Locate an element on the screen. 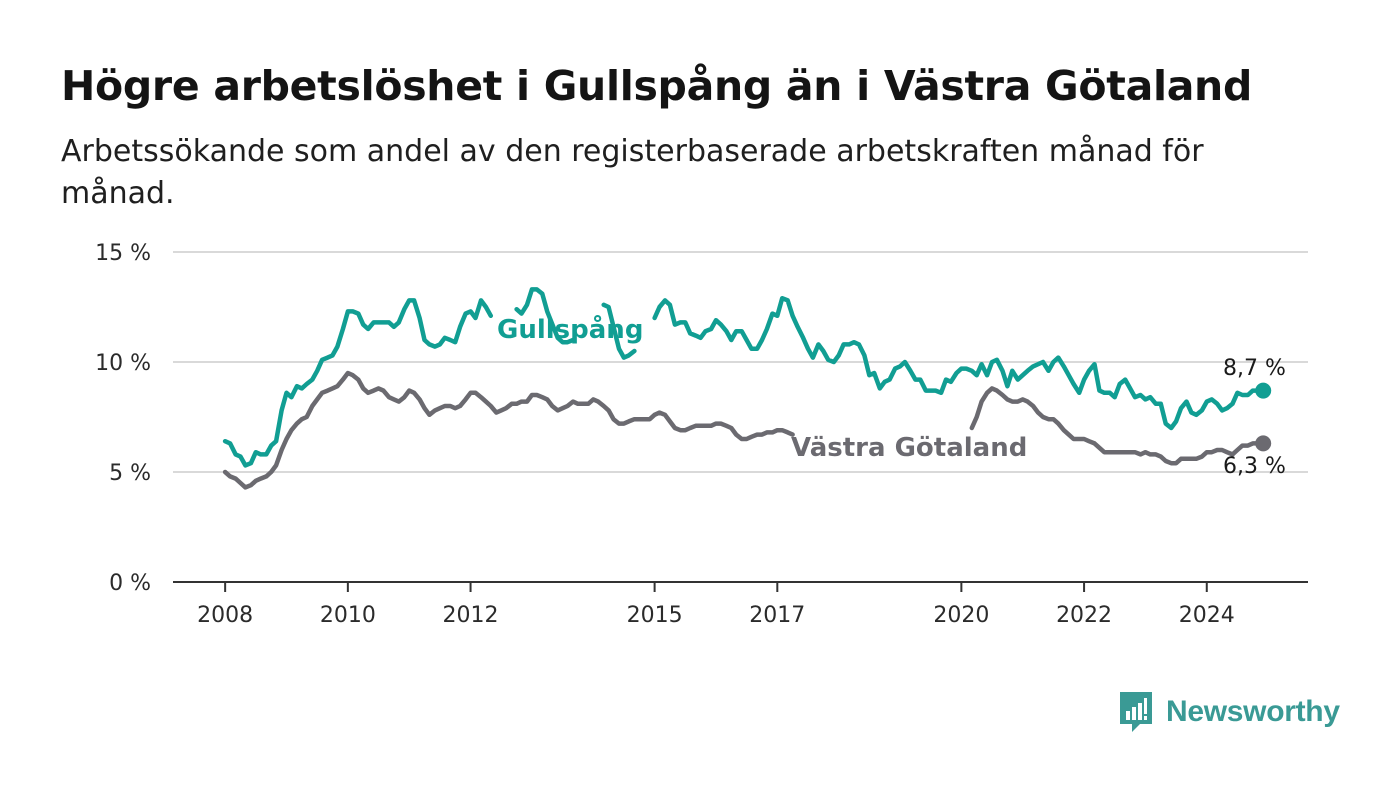  end-point-gullspang is located at coordinates (1263, 390).